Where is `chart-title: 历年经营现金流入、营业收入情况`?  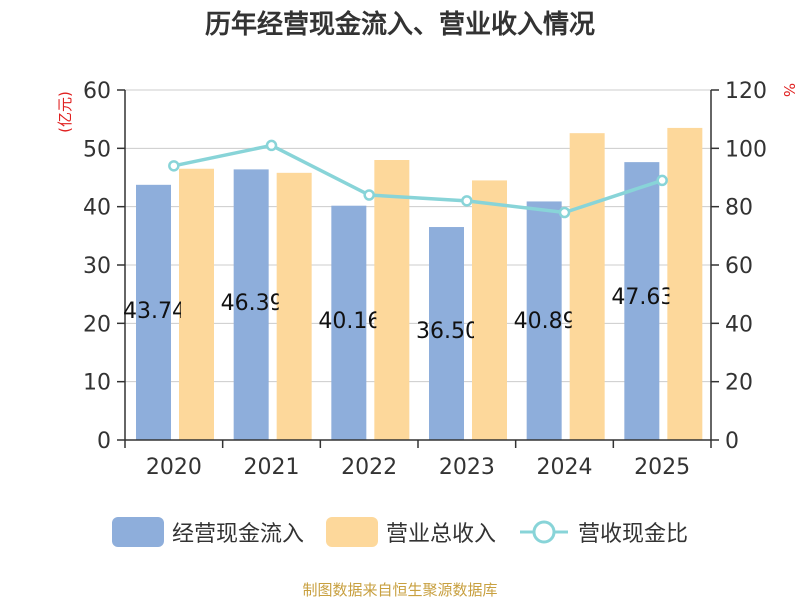 chart-title: 历年经营现金流入、营业收入情况 is located at coordinates (399, 25).